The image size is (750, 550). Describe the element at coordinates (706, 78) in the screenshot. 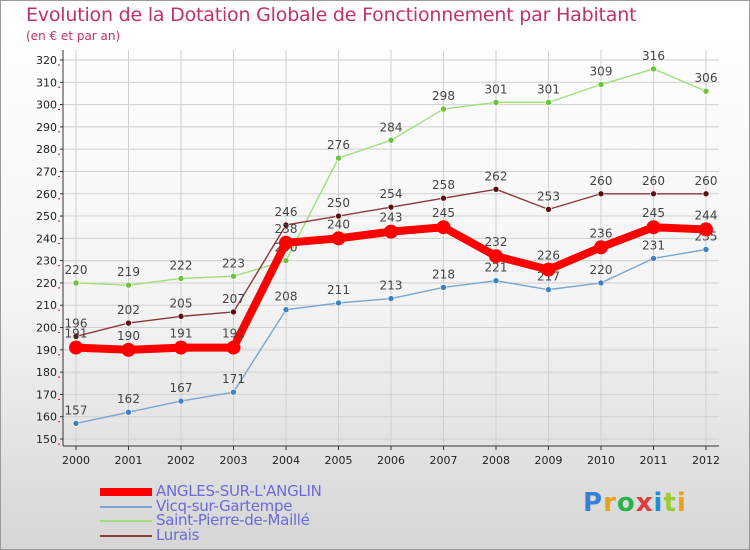

I see `data-label: 306` at that location.